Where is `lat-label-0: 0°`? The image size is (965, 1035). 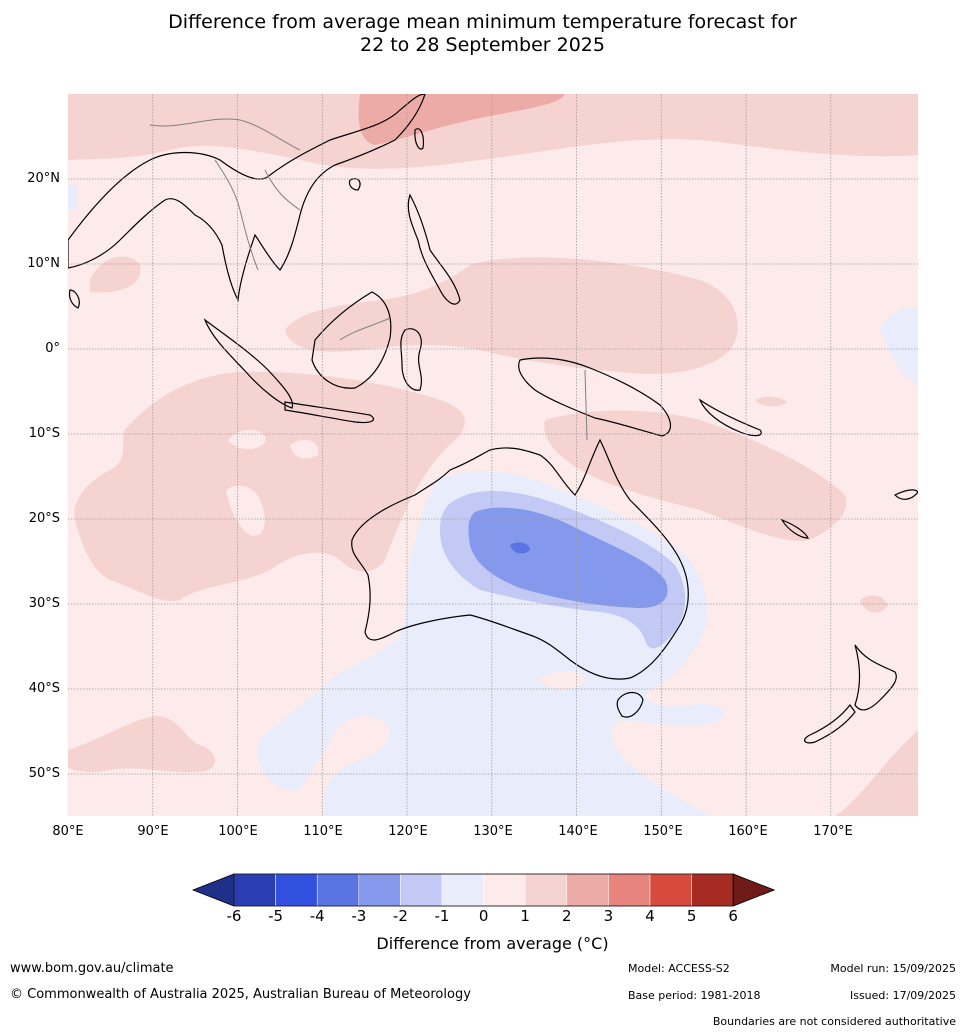 lat-label-0: 0° is located at coordinates (52, 348).